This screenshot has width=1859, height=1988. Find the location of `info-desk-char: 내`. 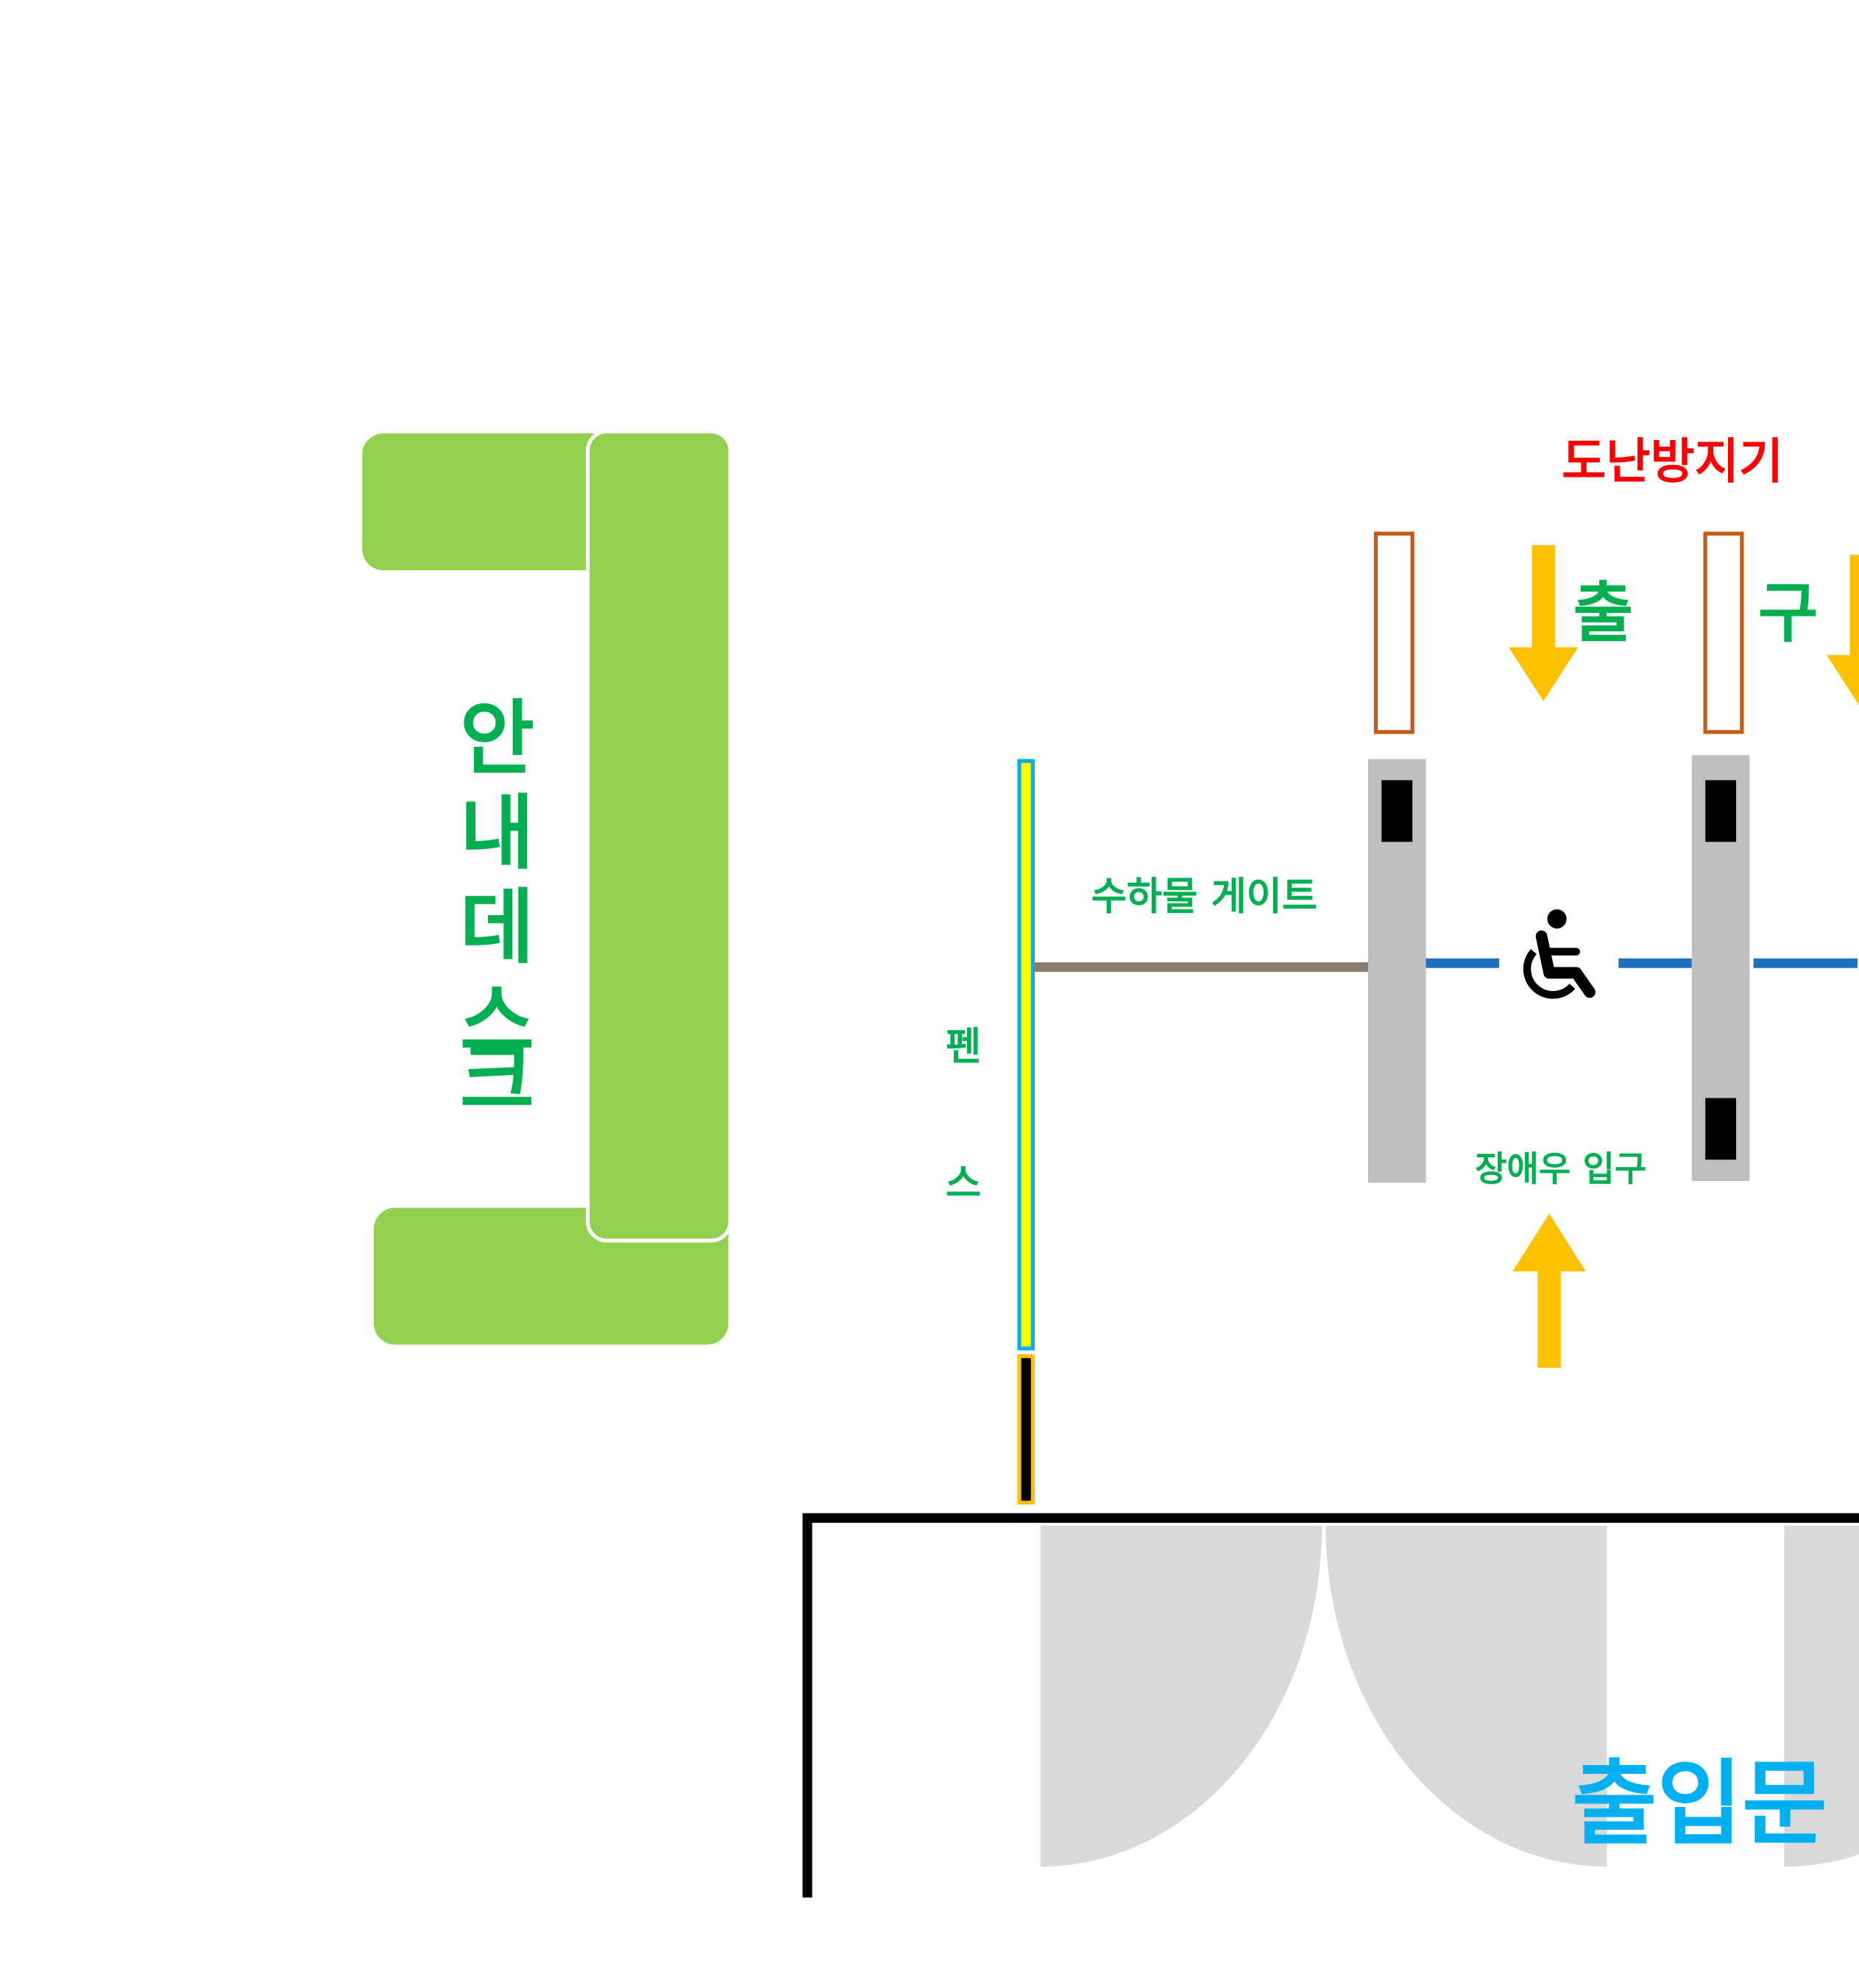

info-desk-char: 내 is located at coordinates (497, 833).